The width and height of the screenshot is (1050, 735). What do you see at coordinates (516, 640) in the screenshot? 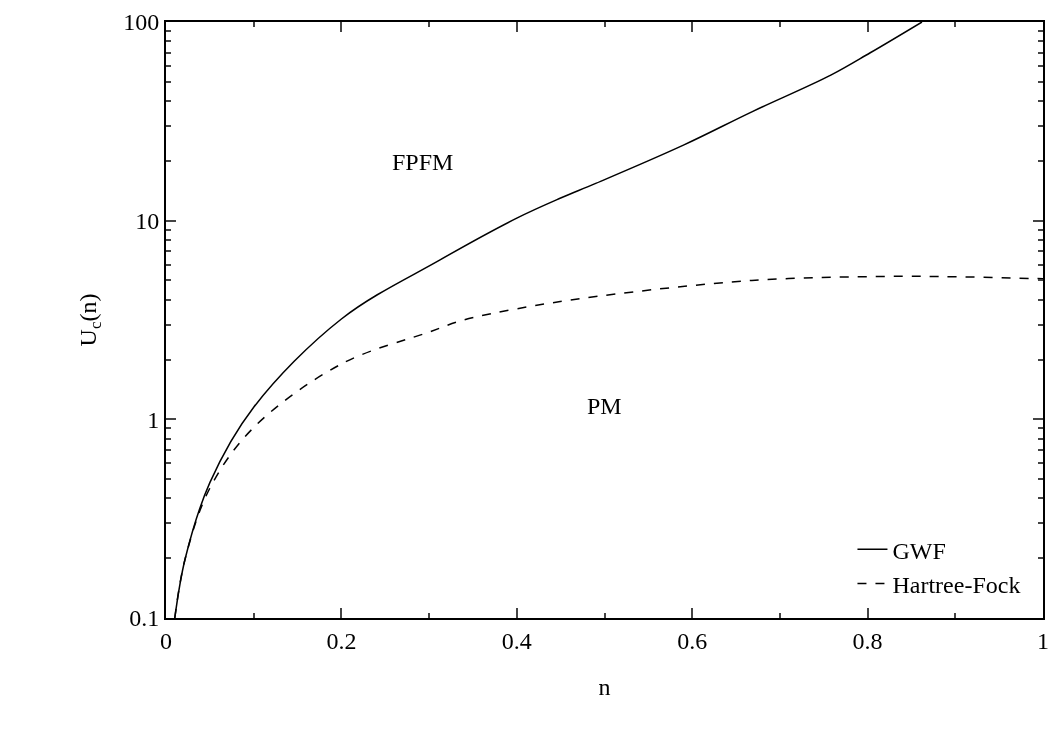
I see `x-tick-label: 0.4` at bounding box center [516, 640].